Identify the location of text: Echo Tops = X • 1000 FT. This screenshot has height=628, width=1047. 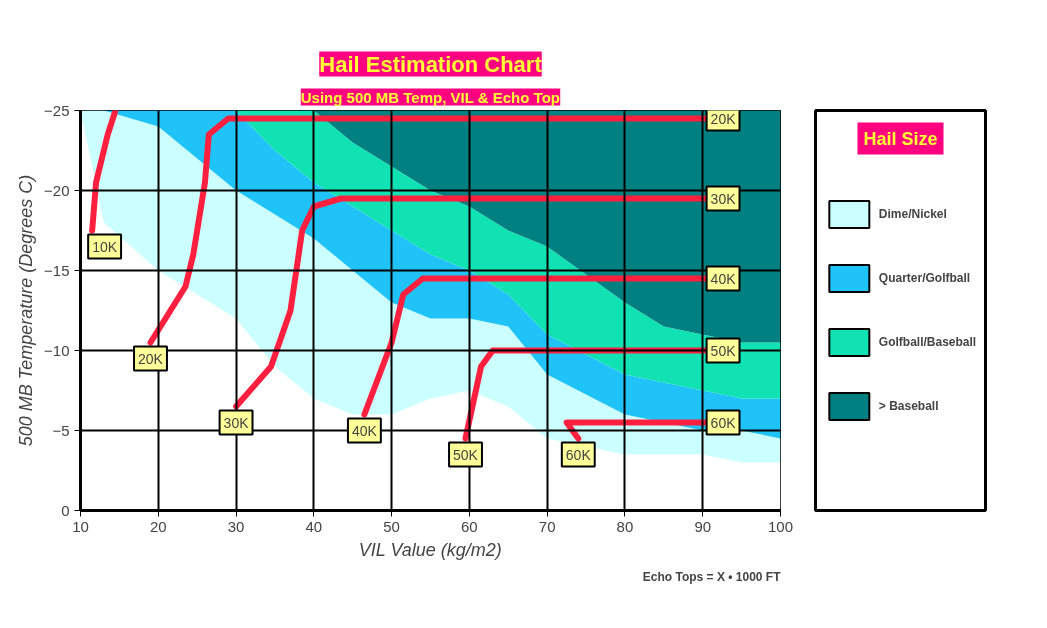
(712, 576).